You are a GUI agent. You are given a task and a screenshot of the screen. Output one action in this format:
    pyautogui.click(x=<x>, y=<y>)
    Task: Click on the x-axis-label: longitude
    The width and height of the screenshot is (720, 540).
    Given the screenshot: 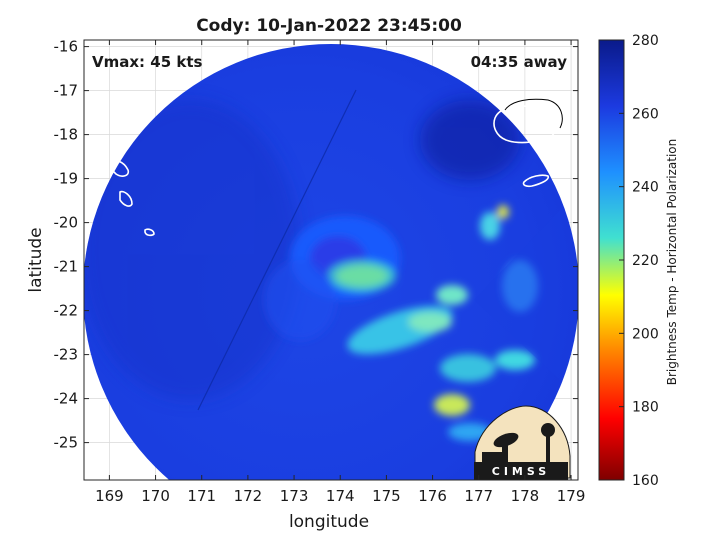 What is the action you would take?
    pyautogui.click(x=329, y=522)
    